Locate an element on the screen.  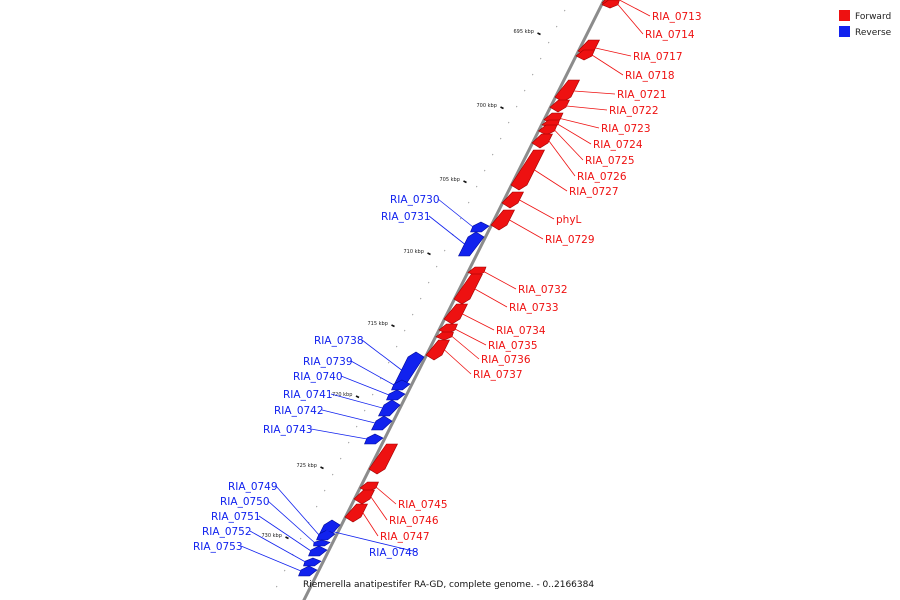
gene-label-ria_0727: RIA_0727 is located at coordinates (594, 192).